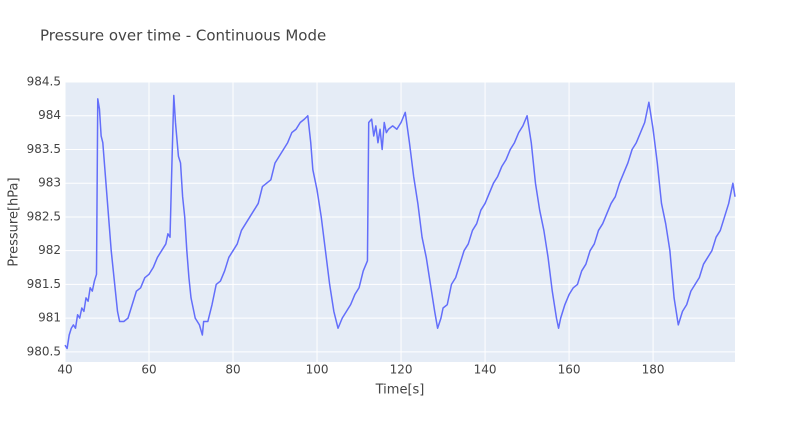  What do you see at coordinates (317, 370) in the screenshot?
I see `x-tick-label: 100` at bounding box center [317, 370].